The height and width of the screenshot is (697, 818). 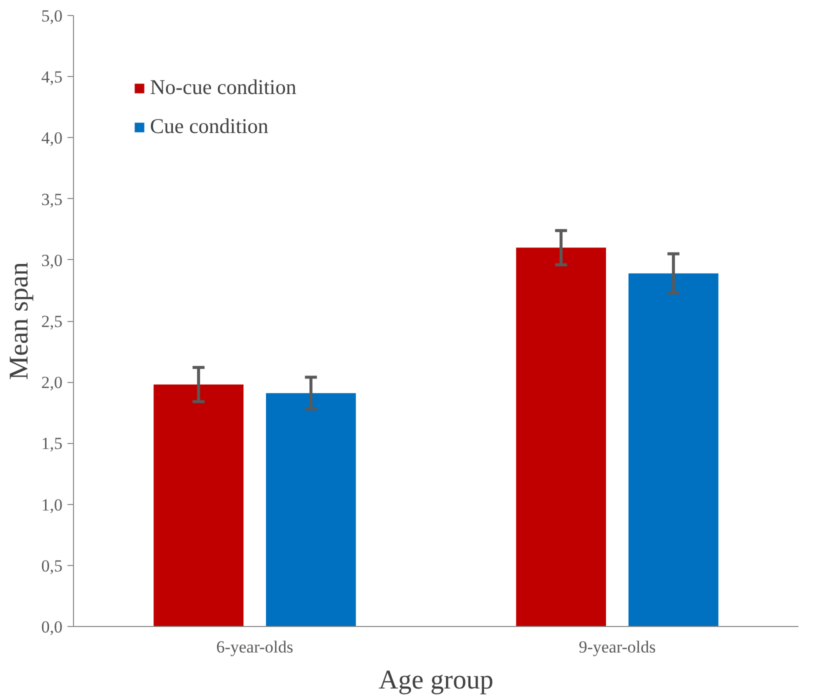 What do you see at coordinates (51, 260) in the screenshot?
I see `y-tick-label: 3,0` at bounding box center [51, 260].